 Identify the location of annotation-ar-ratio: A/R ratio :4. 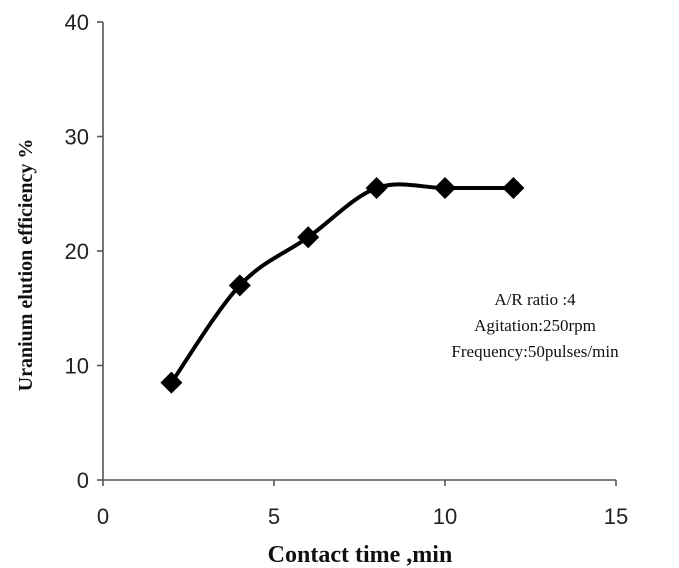
(535, 299).